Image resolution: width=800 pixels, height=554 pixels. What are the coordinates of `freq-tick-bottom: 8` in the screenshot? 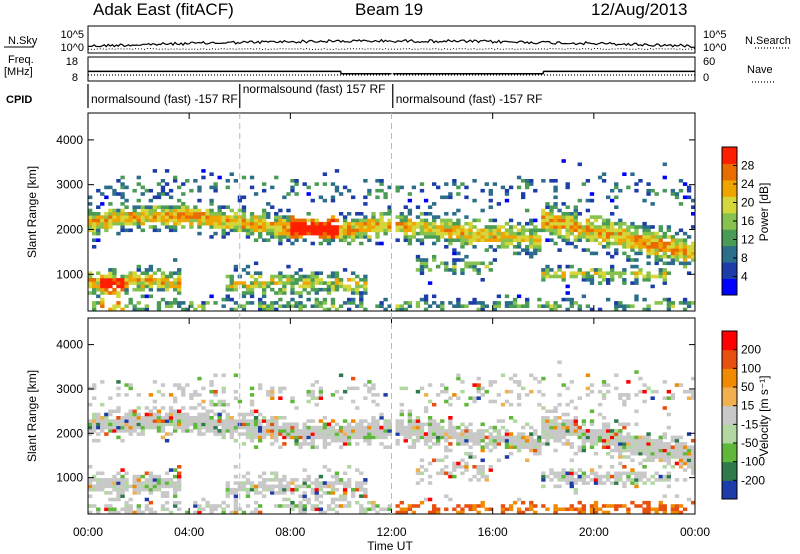 It's located at (75, 78).